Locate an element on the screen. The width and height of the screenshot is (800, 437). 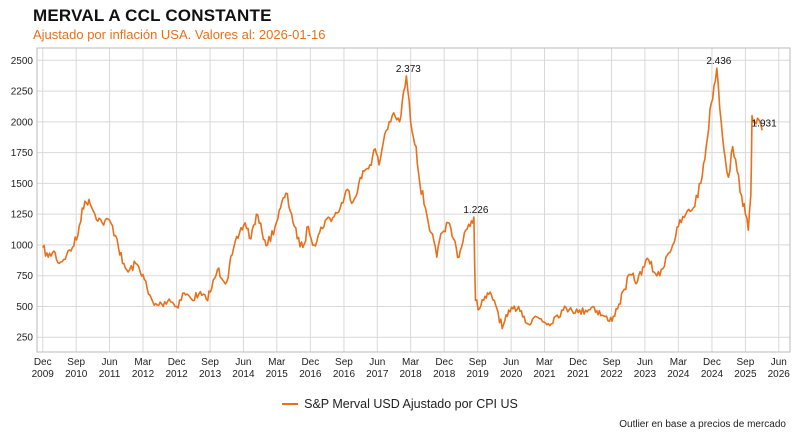
legend-line-swatch is located at coordinates (290, 403).